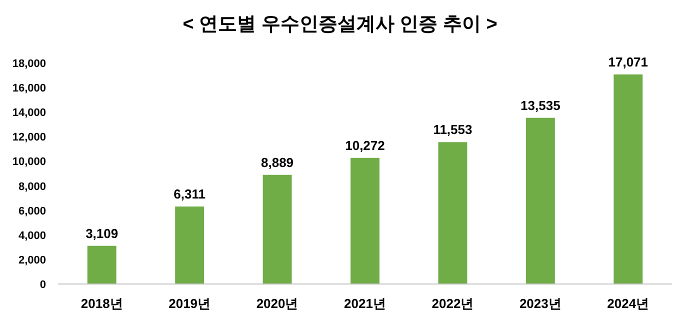 This screenshot has height=331, width=680. Describe the element at coordinates (277, 303) in the screenshot. I see `x-tick-label: 2020년` at that location.